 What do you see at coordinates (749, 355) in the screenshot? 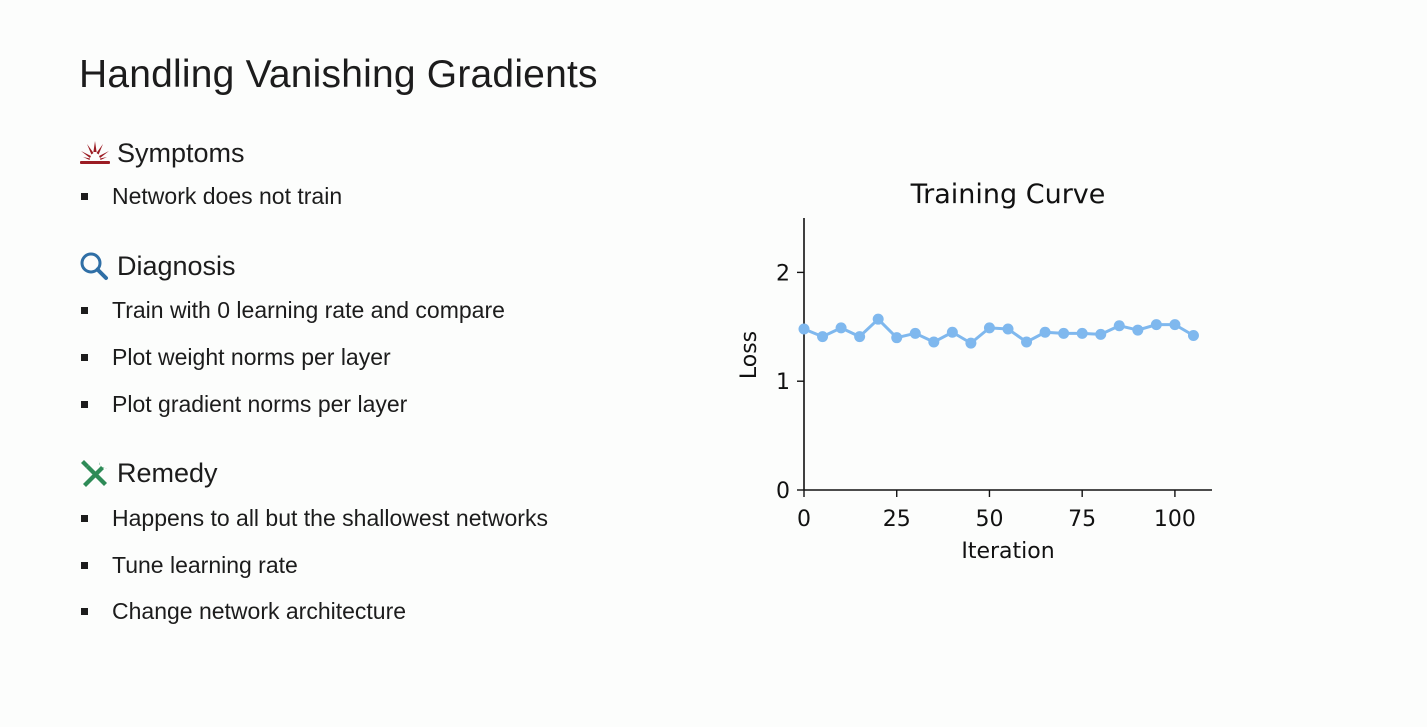
I see `y-axis-label: Loss` at bounding box center [749, 355].